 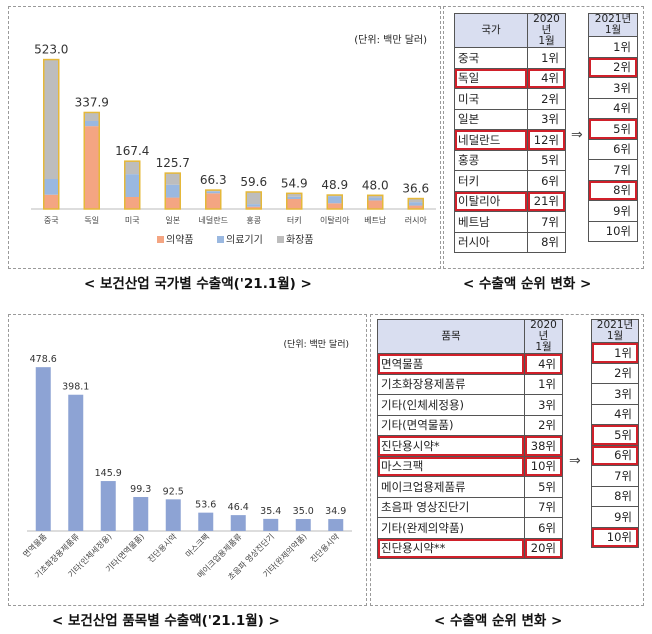 I want to click on rank-2021: 10위, so click(x=615, y=537).